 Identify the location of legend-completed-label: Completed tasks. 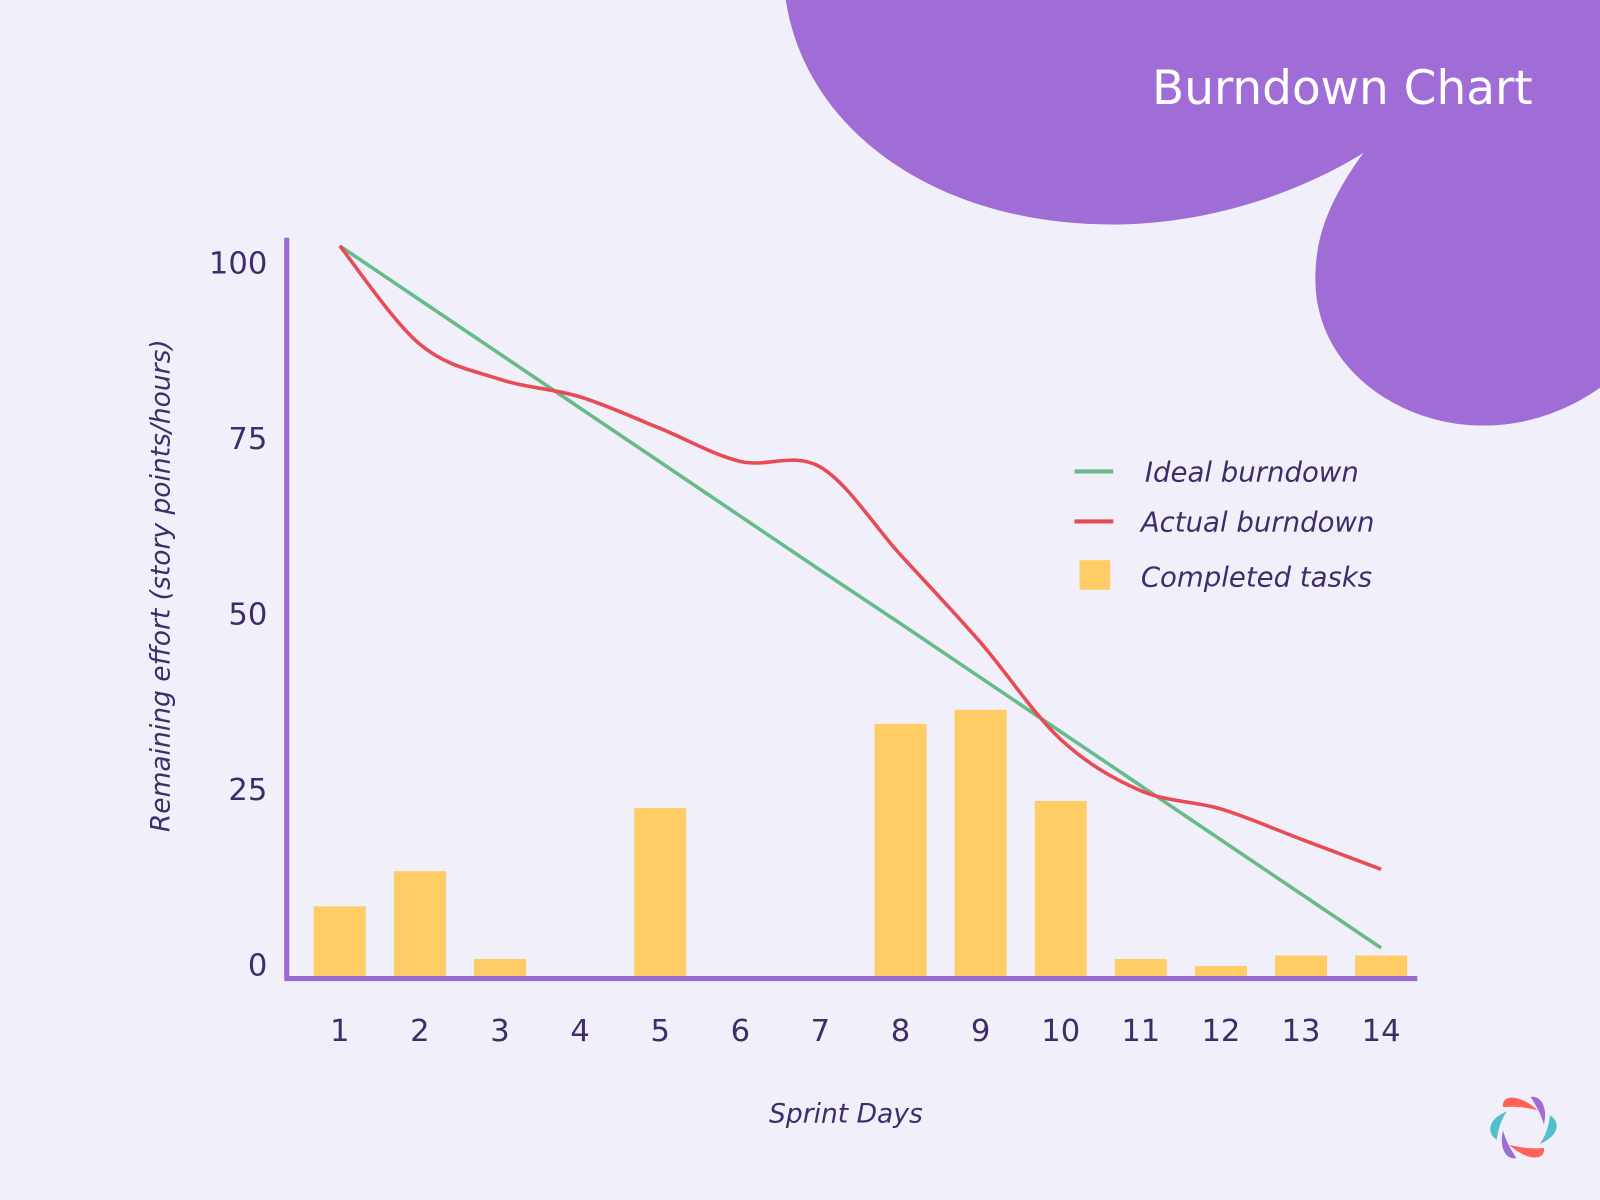
(1256, 578).